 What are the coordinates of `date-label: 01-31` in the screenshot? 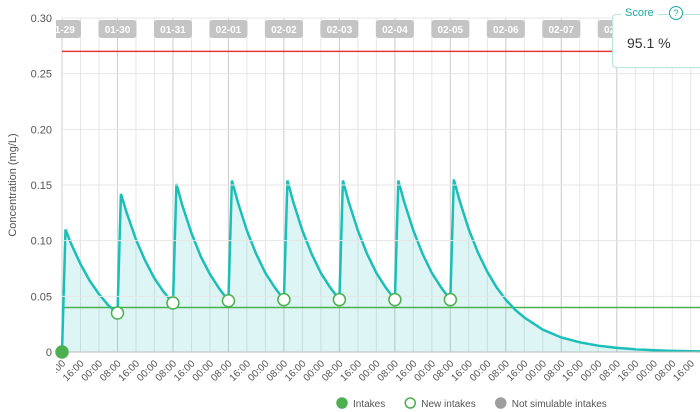 It's located at (173, 30).